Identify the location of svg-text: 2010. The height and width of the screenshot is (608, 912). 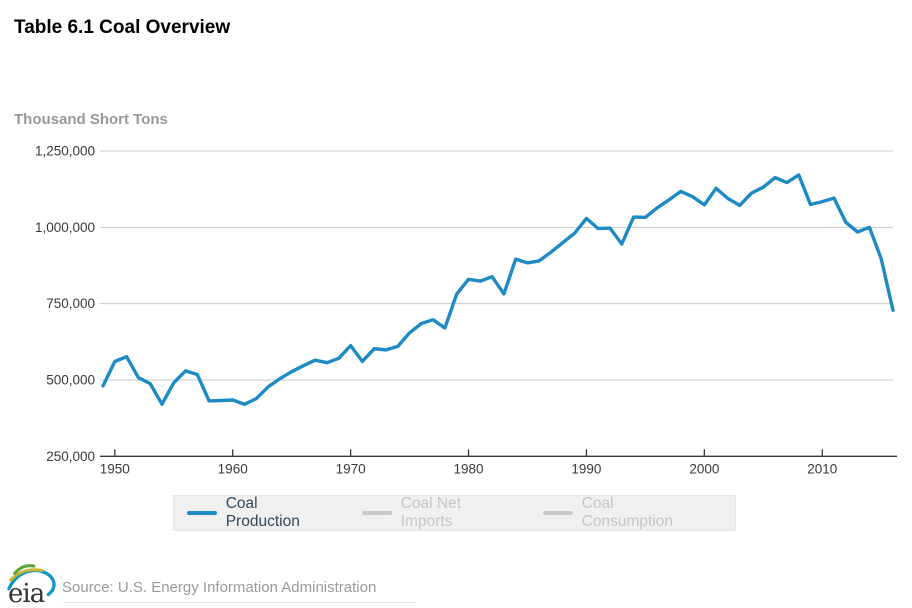
(822, 468).